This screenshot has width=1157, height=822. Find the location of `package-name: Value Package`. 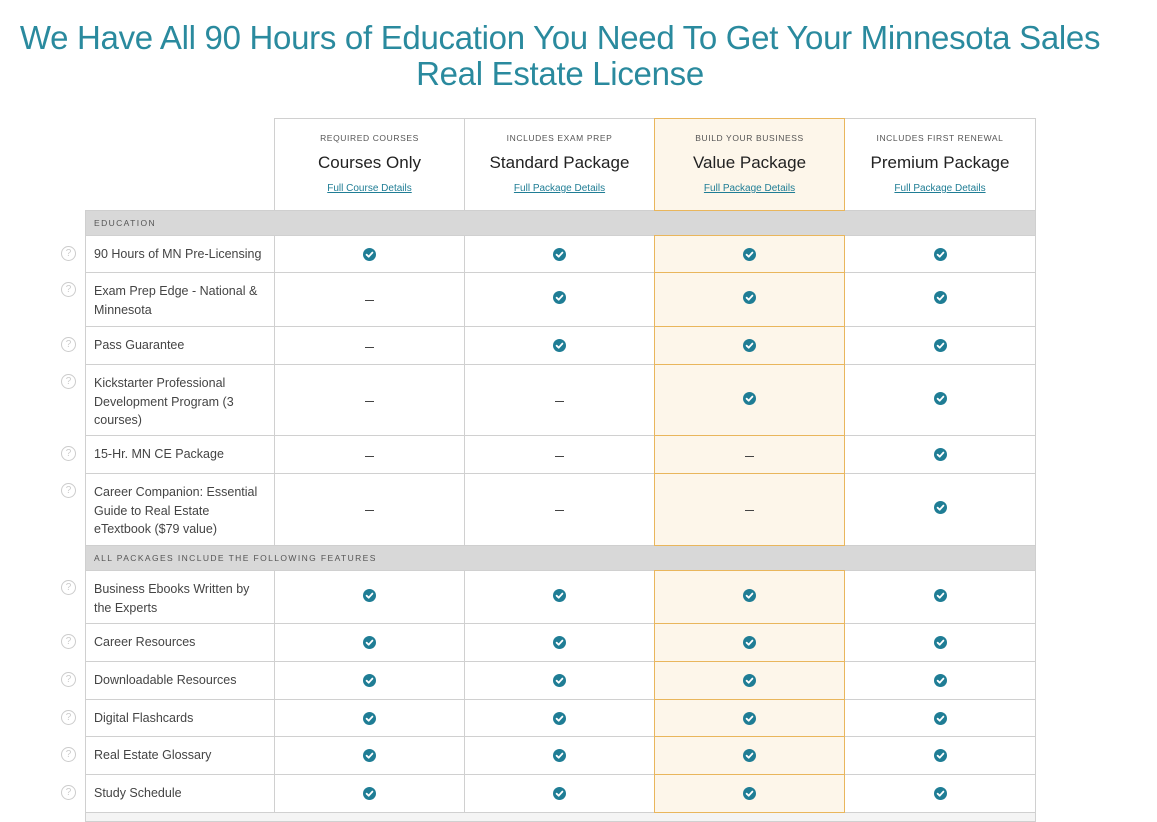

package-name: Value Package is located at coordinates (749, 162).